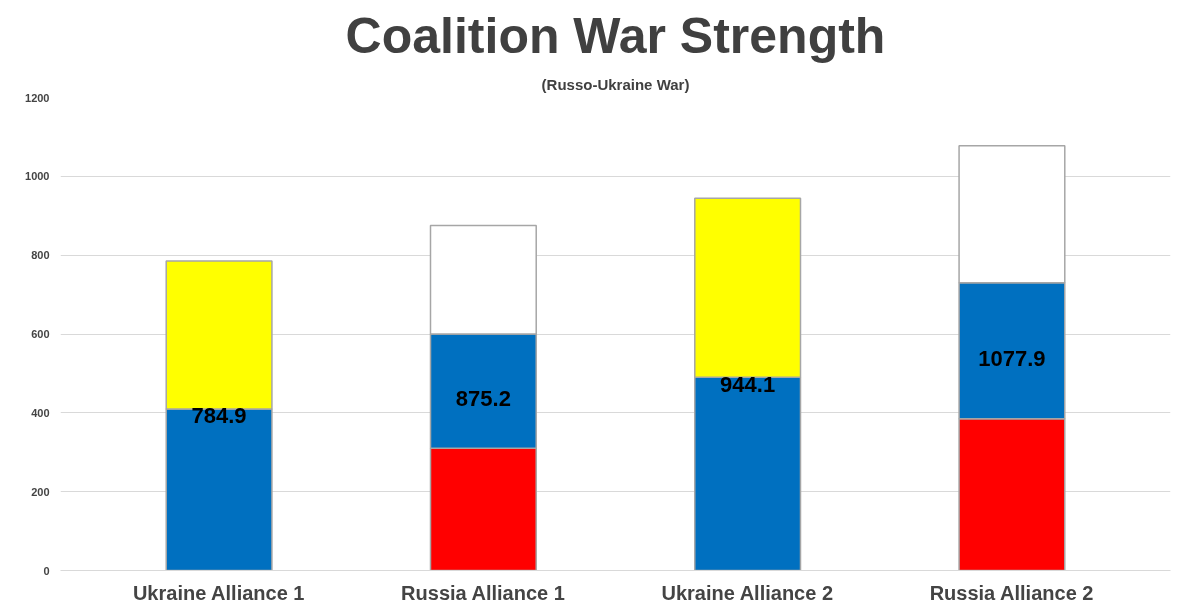 This screenshot has height=616, width=1200. Describe the element at coordinates (40, 491) in the screenshot. I see `y-tick-label: 200` at that location.